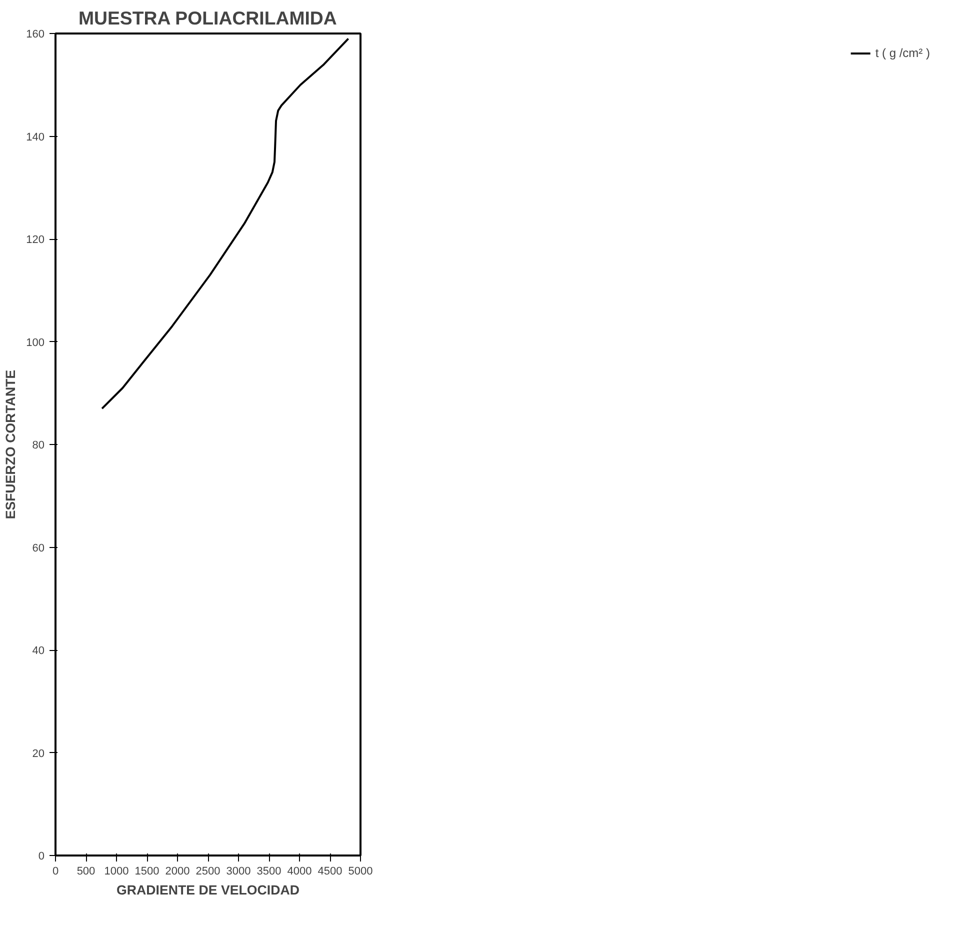  I want to click on y-tick-label: 0, so click(41, 856).